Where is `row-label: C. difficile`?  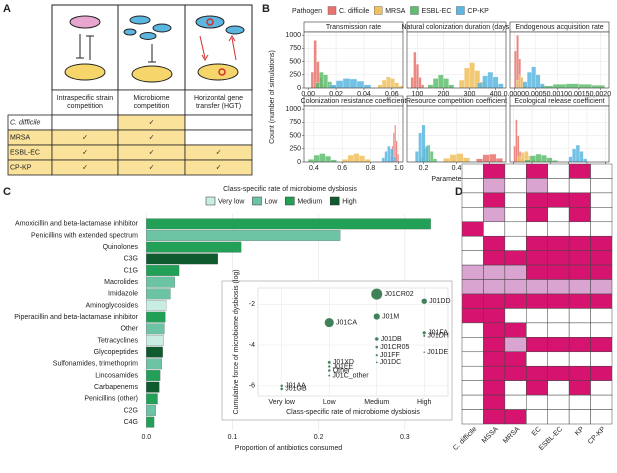 row-label: C. difficile is located at coordinates (25, 122).